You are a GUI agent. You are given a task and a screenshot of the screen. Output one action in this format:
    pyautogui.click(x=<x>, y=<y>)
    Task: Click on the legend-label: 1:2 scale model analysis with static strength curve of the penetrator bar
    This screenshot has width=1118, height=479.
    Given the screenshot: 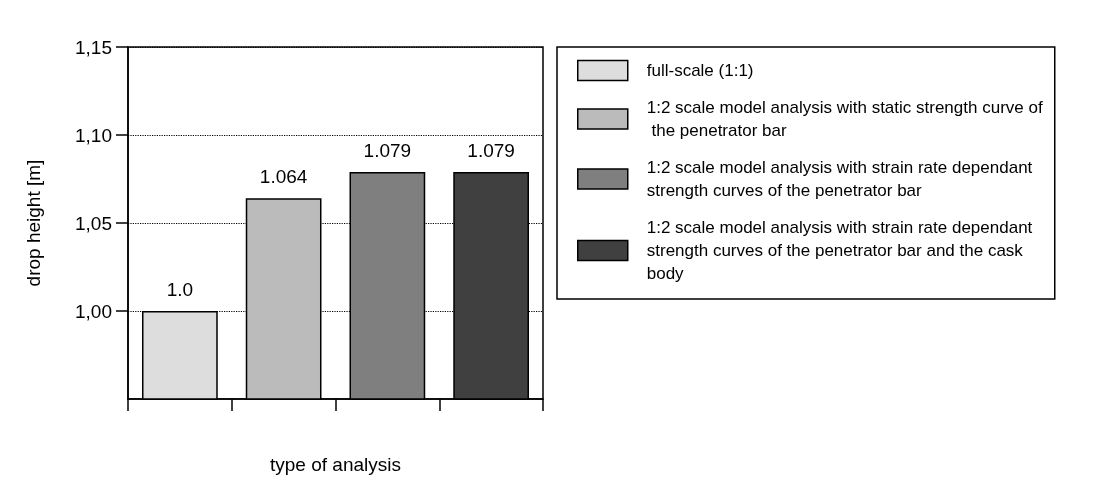 What is the action you would take?
    pyautogui.click(x=844, y=119)
    